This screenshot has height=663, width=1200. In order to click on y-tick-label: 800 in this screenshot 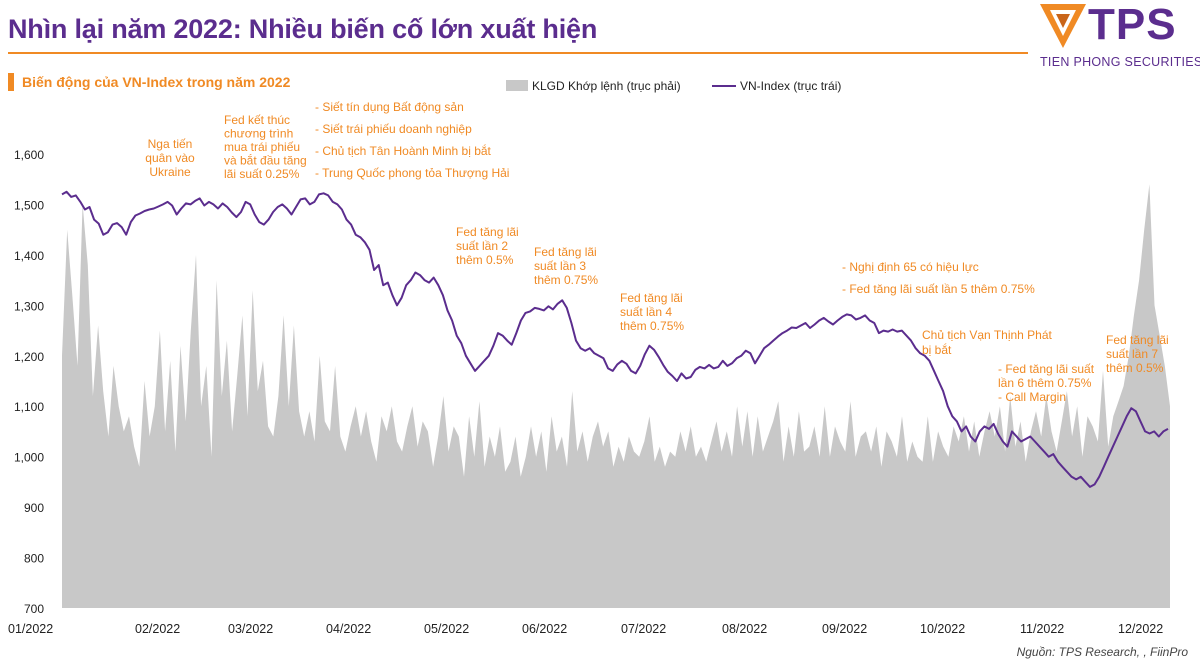, I will do `click(34, 559)`.